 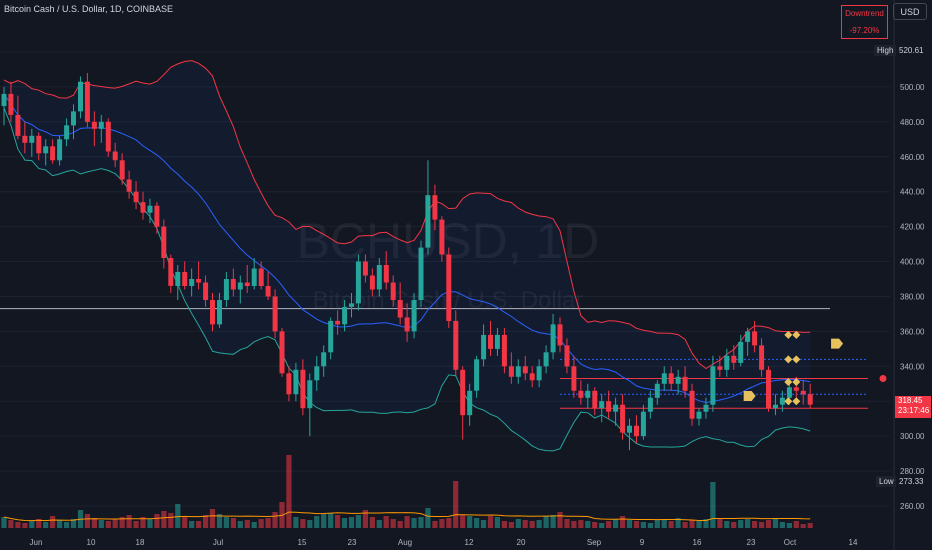 I want to click on time-tick-label: 10, so click(x=91, y=542).